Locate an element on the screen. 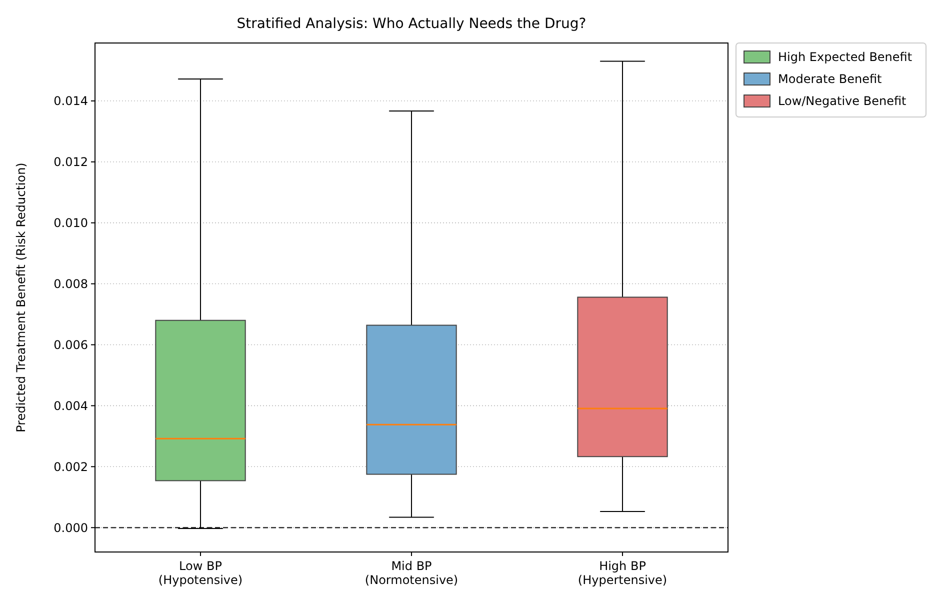 The width and height of the screenshot is (932, 590). y-tick-label: 0.002 is located at coordinates (71, 467).